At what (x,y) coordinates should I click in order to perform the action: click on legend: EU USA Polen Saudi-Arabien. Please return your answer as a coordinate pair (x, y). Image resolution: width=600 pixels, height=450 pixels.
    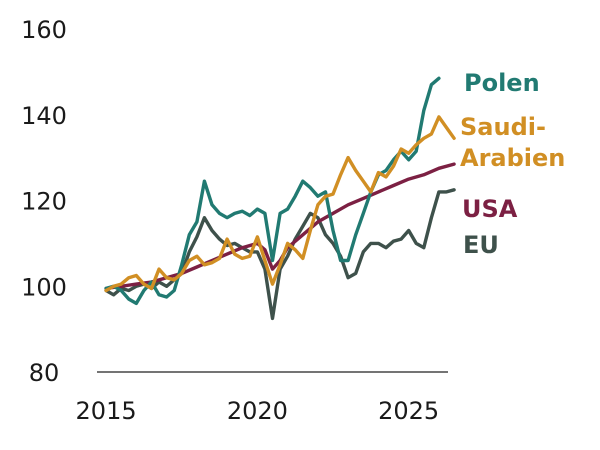
    Looking at the image, I should click on (512, 164).